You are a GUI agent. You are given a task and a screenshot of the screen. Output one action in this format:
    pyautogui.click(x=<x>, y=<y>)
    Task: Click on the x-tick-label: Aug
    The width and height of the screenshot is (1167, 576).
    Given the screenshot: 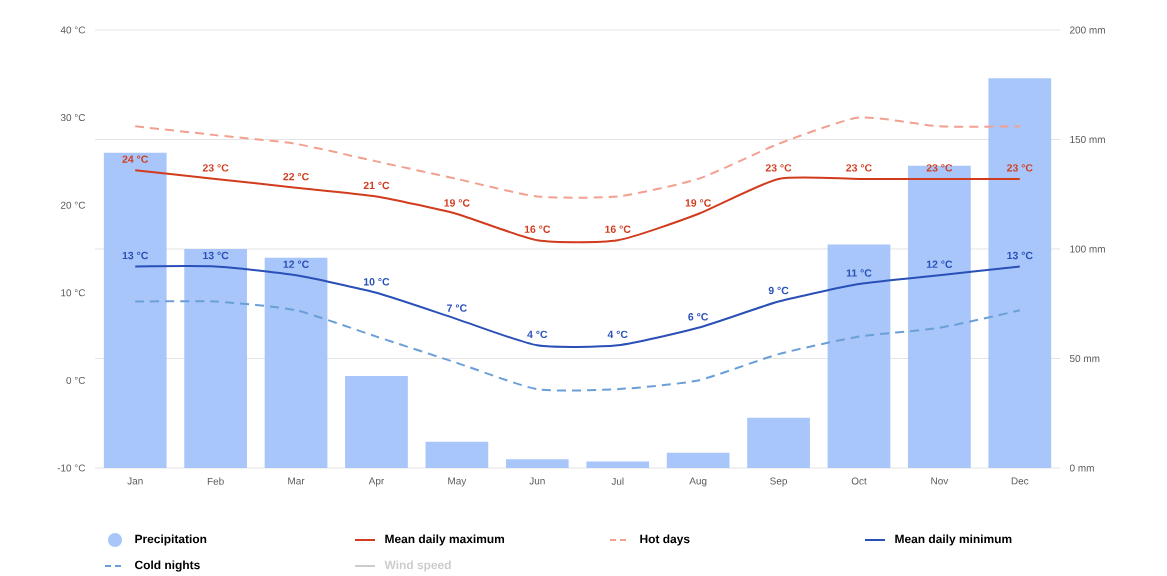 What is the action you would take?
    pyautogui.click(x=698, y=482)
    